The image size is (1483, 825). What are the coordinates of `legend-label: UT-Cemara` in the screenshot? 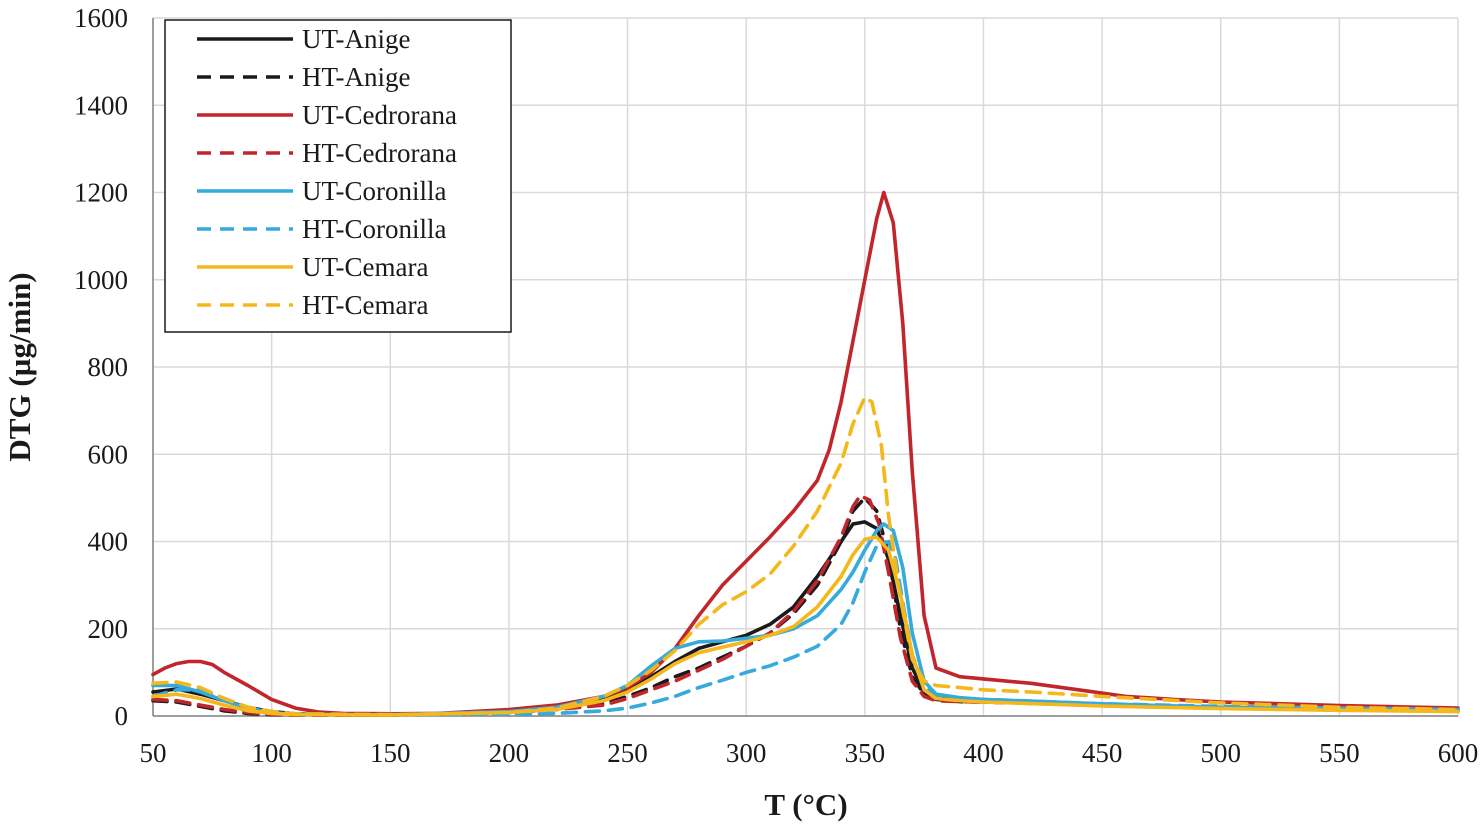 It's located at (365, 267).